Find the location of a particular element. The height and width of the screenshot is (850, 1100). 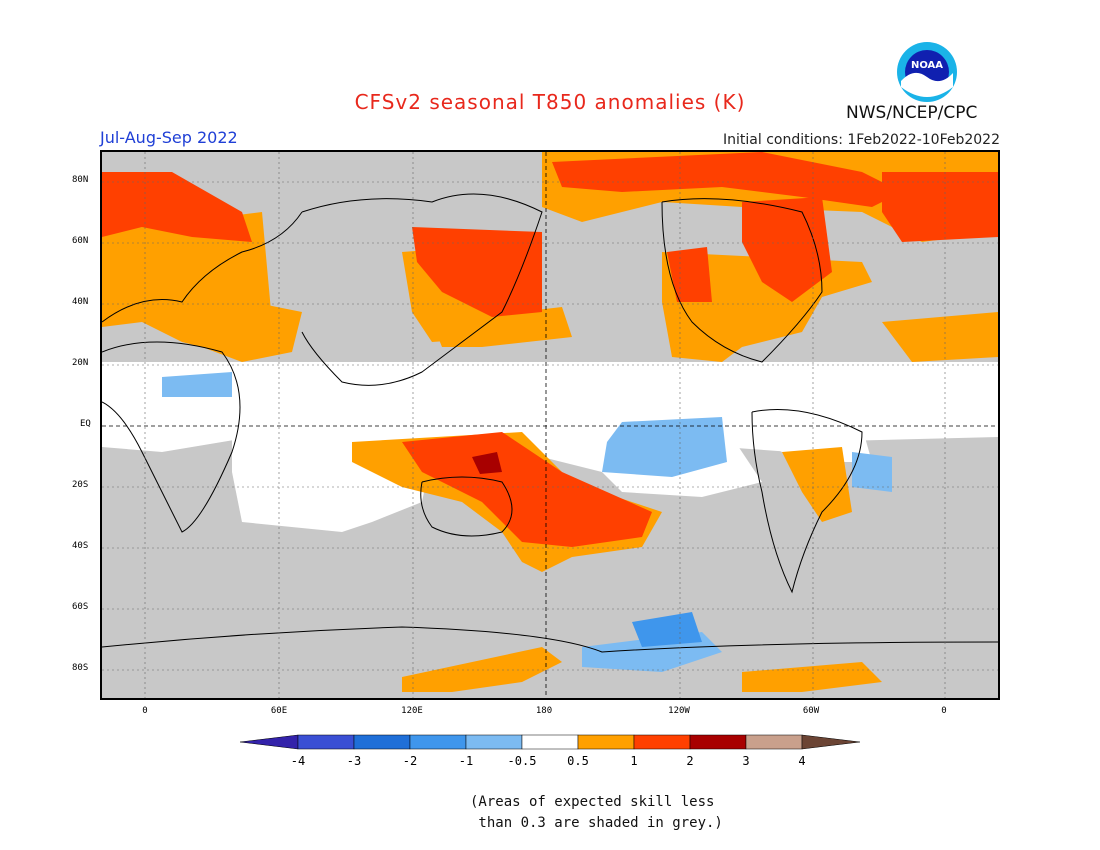

warm-anomaly-canada is located at coordinates (787, 249).